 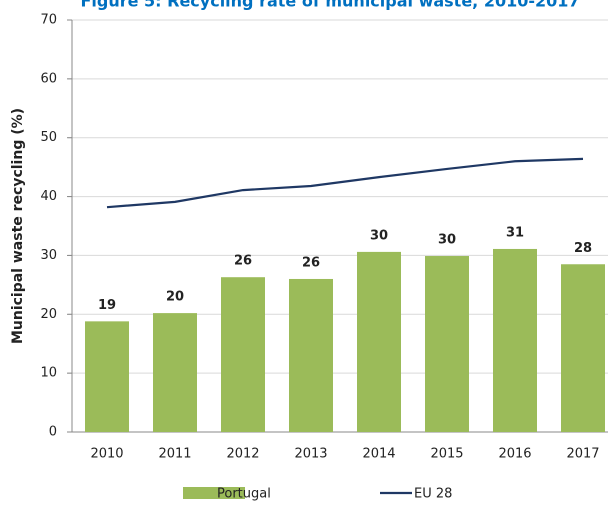 What do you see at coordinates (310, 454) in the screenshot?
I see `x-tick-label: 2013` at bounding box center [310, 454].